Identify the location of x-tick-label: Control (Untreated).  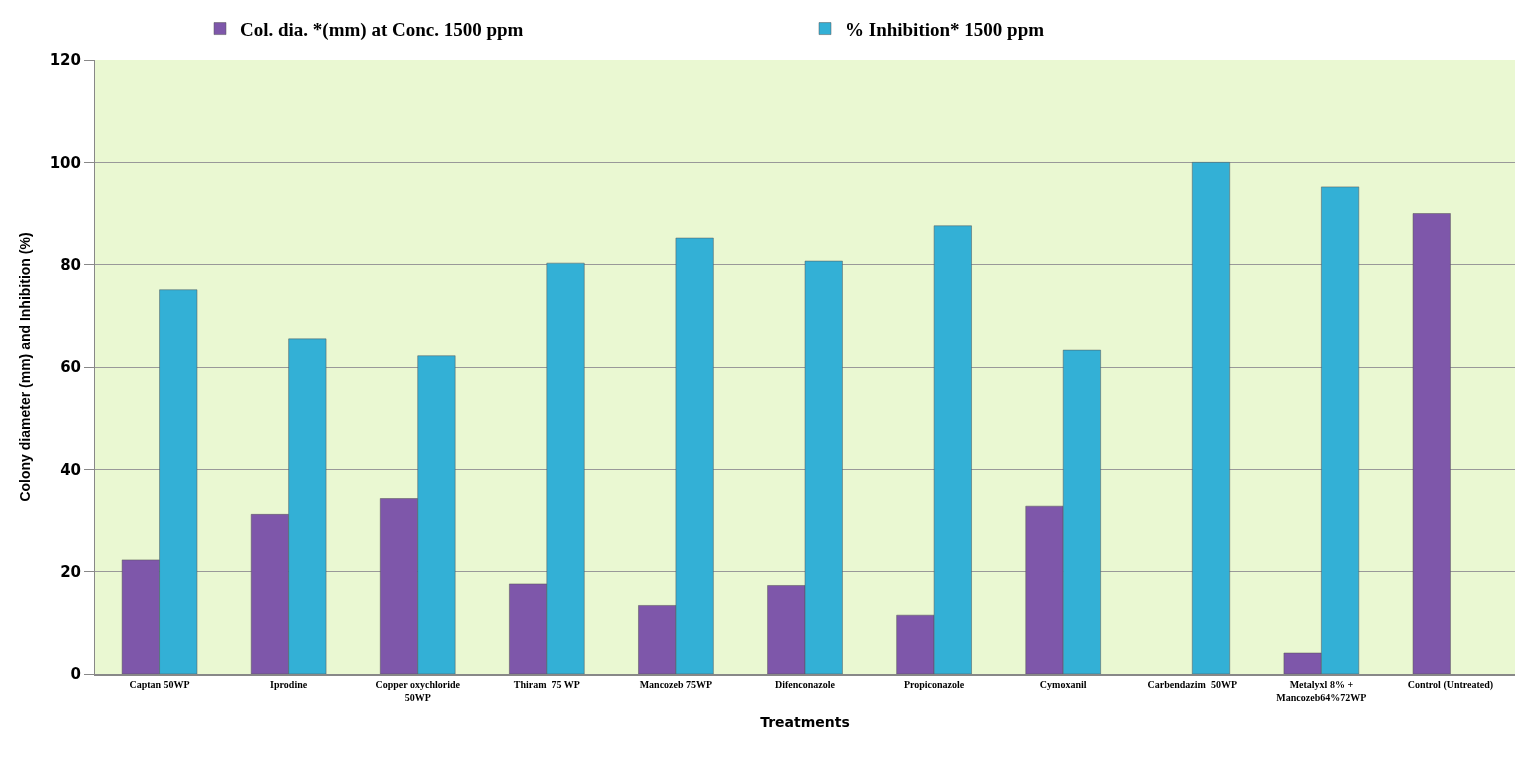
(1450, 685).